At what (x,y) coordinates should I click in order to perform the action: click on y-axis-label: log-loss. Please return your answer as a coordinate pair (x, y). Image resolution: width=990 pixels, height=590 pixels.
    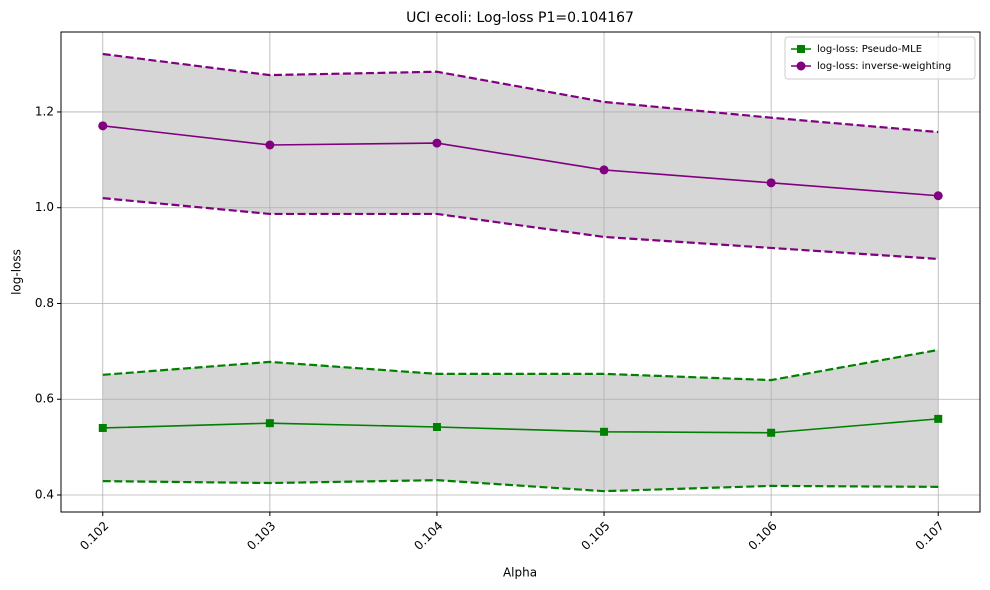
    Looking at the image, I should click on (17, 272).